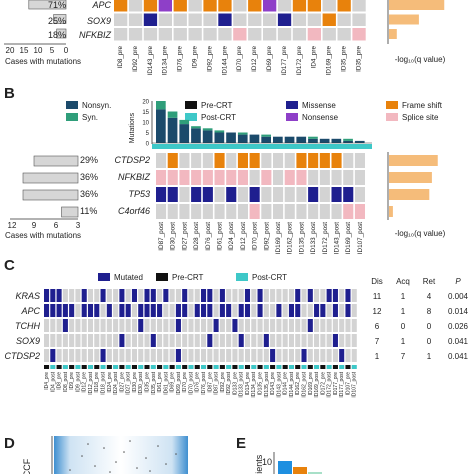  I want to click on panel-a-x-tick-2: 10, so click(38, 50).